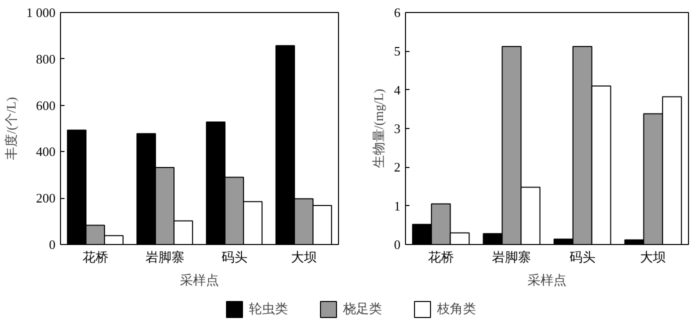 Image resolution: width=700 pixels, height=330 pixels. I want to click on y-tick-label: 6, so click(397, 12).